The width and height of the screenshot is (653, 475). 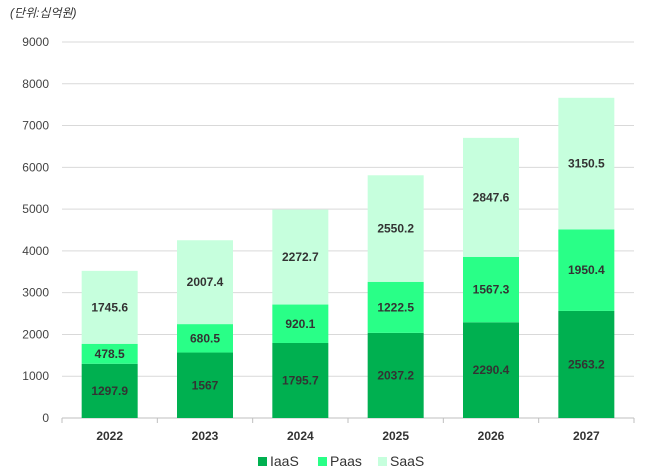 I want to click on y-tick-label: 8000, so click(x=35, y=84).